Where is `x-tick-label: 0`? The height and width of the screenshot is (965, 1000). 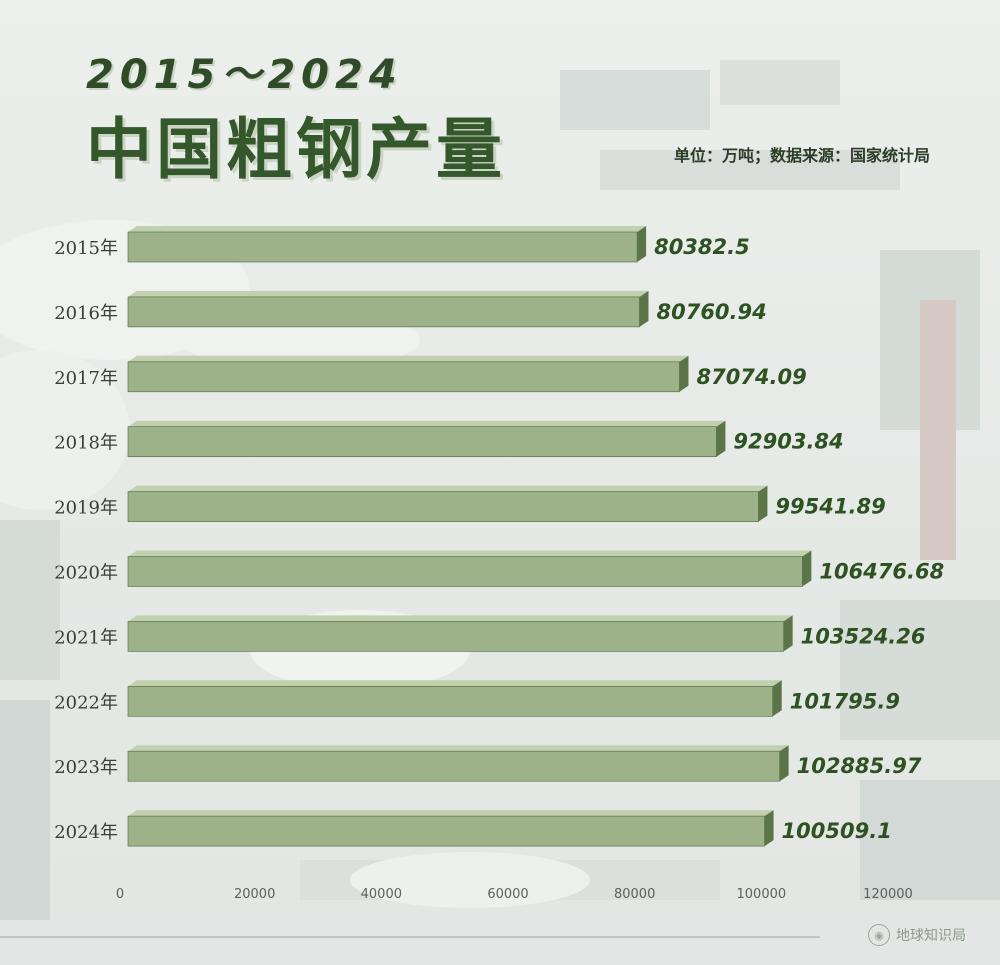
x-tick-label: 0 is located at coordinates (120, 894).